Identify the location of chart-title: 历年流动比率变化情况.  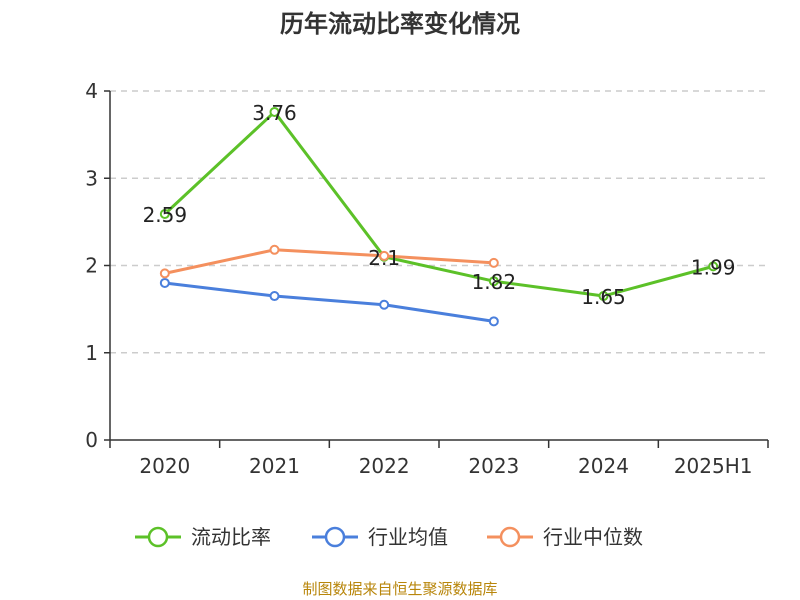
(400, 24).